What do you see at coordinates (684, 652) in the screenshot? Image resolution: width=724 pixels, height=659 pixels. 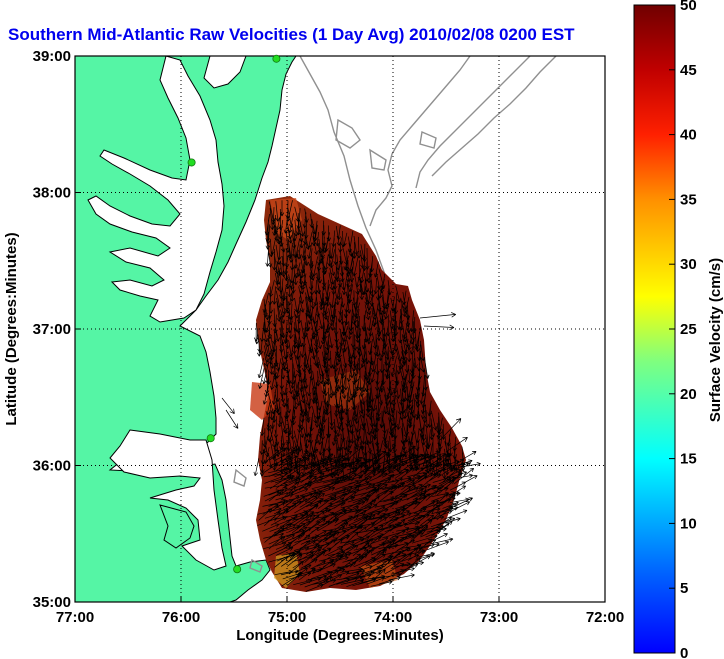 I see `colorbar-tick-label: 0` at bounding box center [684, 652].